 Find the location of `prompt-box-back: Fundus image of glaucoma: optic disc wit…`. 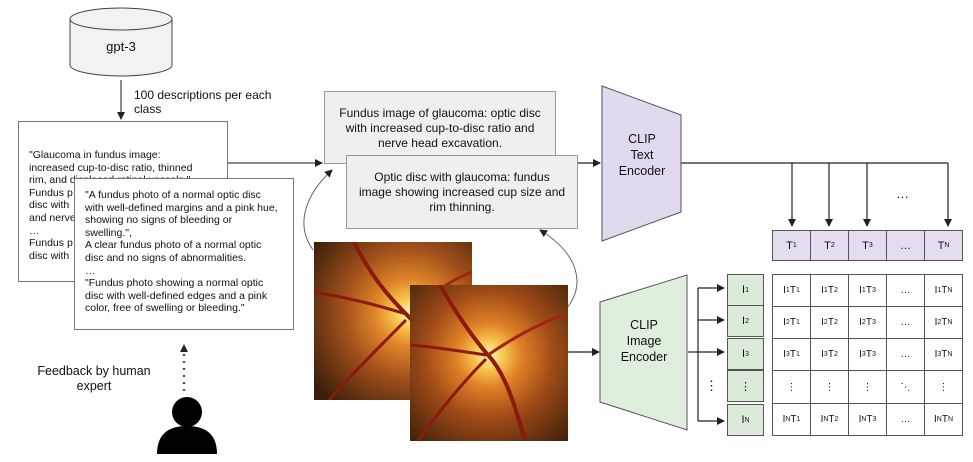

prompt-box-back: Fundus image of glaucoma: optic disc wit… is located at coordinates (440, 127).